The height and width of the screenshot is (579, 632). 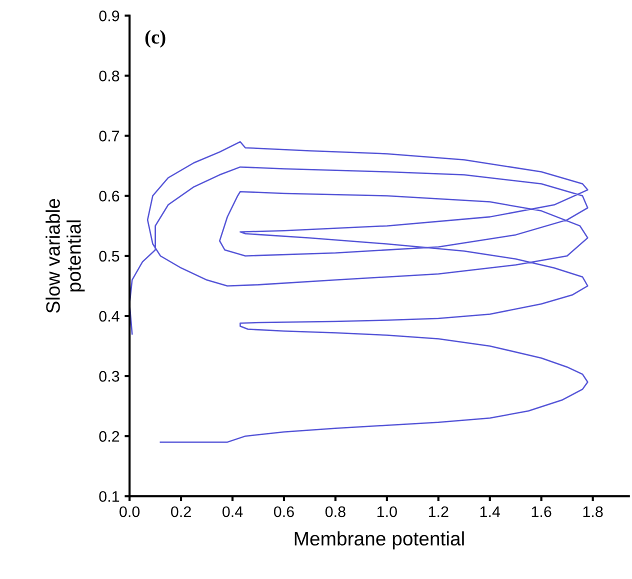 I want to click on y-tick-label: 0.2, so click(x=109, y=436).